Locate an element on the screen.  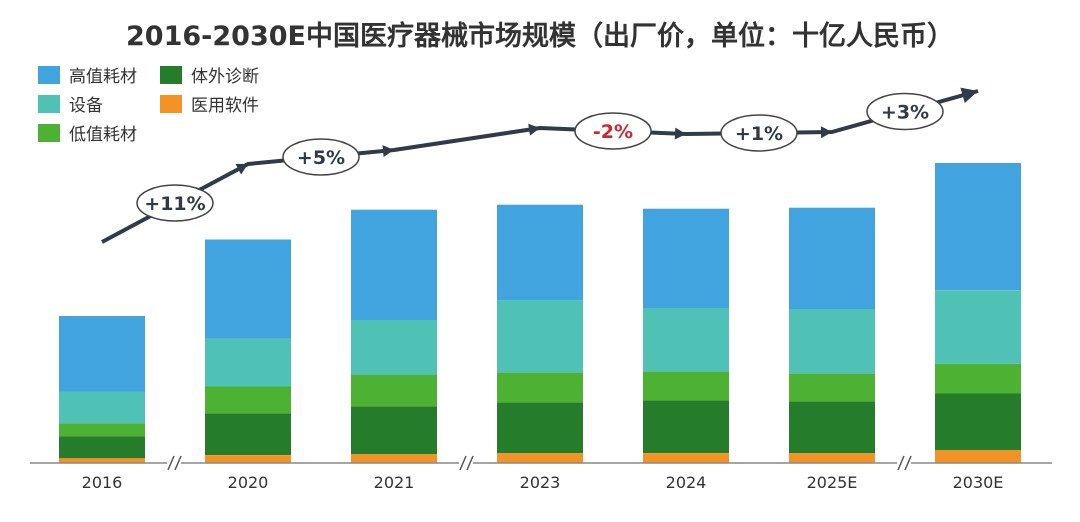
growth-label: -2% is located at coordinates (613, 131).